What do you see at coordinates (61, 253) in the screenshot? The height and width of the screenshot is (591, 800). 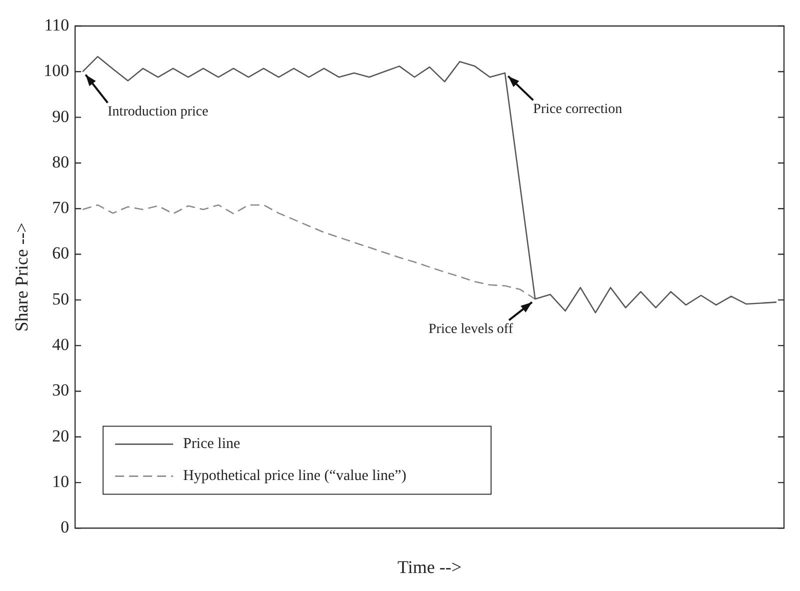 I see `y-tick-label: 60` at bounding box center [61, 253].